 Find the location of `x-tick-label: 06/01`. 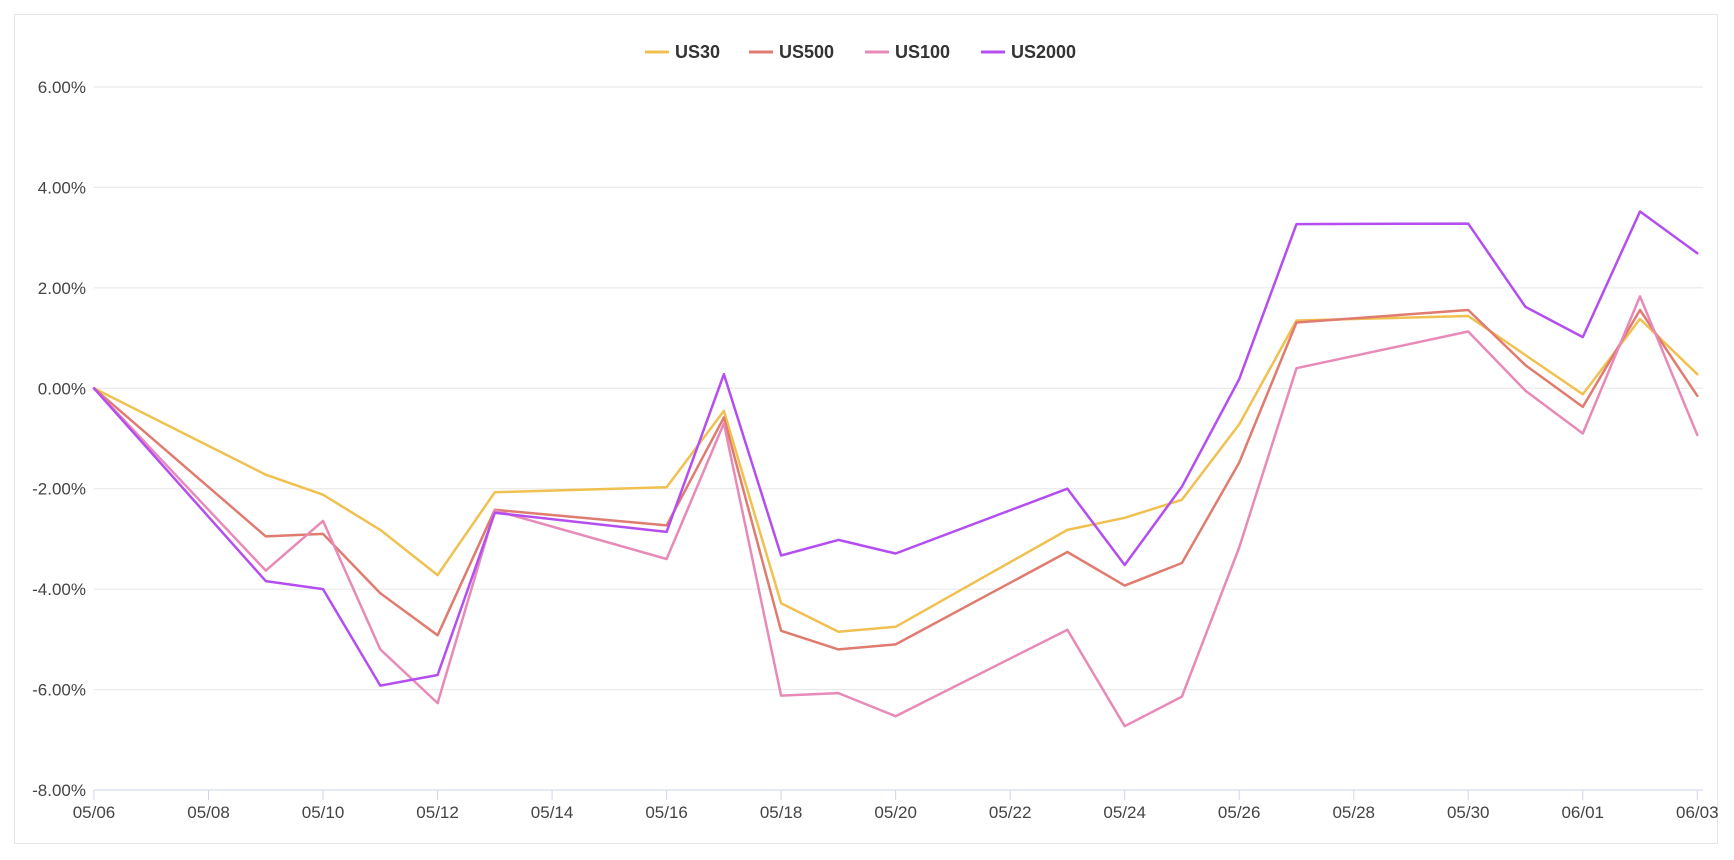

x-tick-label: 06/01 is located at coordinates (1582, 812).